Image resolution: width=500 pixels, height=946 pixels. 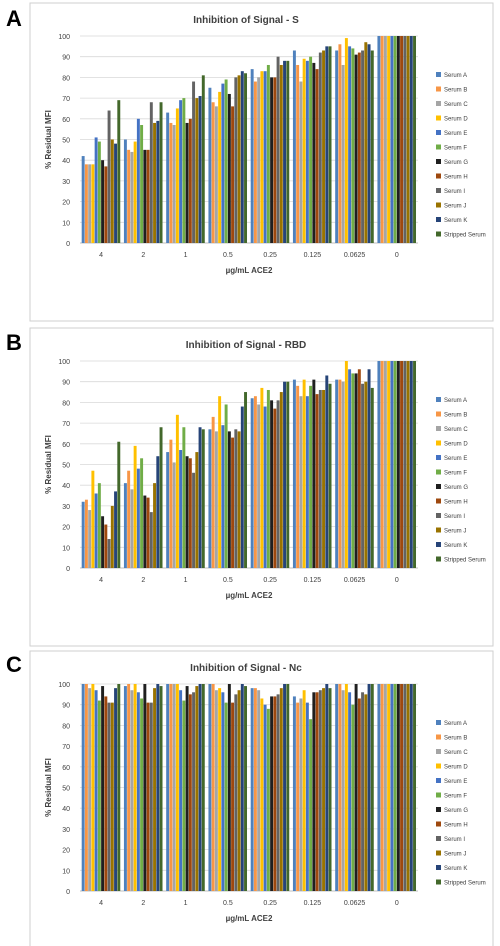 What do you see at coordinates (246, 345) in the screenshot?
I see `chart-title: Inhibition of Signal - RBD` at bounding box center [246, 345].